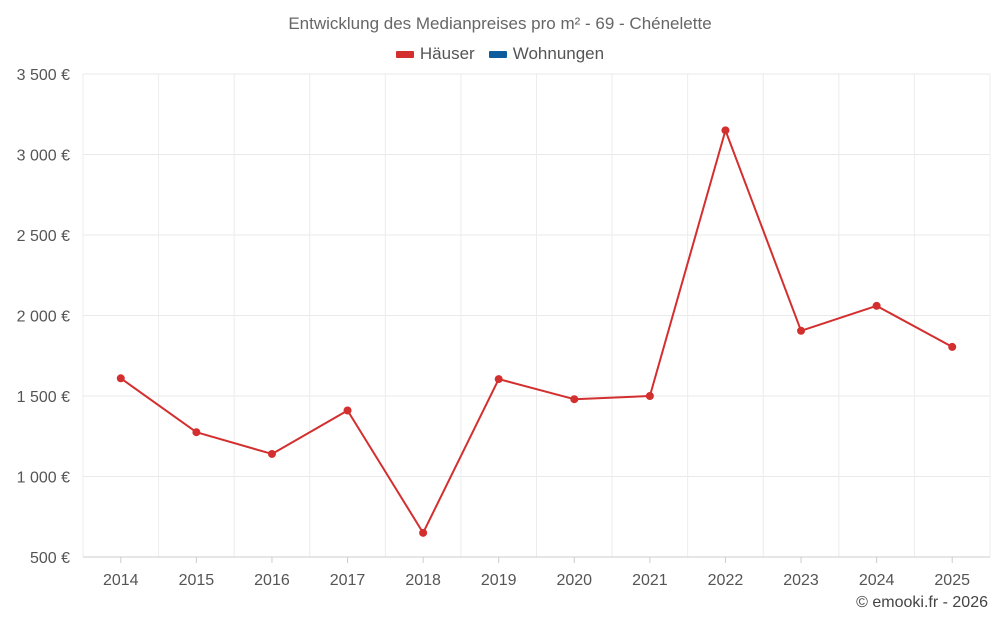 The height and width of the screenshot is (625, 1000). Describe the element at coordinates (43, 397) in the screenshot. I see `y-tick-label: 1 500 €` at that location.